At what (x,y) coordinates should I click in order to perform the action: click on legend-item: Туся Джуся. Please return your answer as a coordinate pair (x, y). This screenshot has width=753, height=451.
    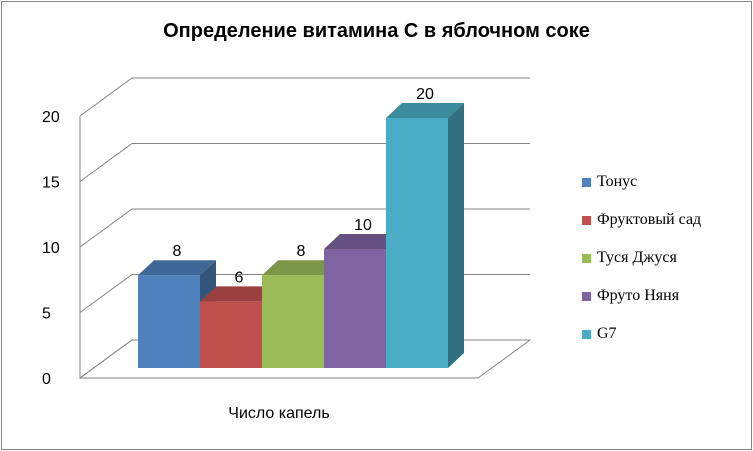
    Looking at the image, I should click on (641, 258).